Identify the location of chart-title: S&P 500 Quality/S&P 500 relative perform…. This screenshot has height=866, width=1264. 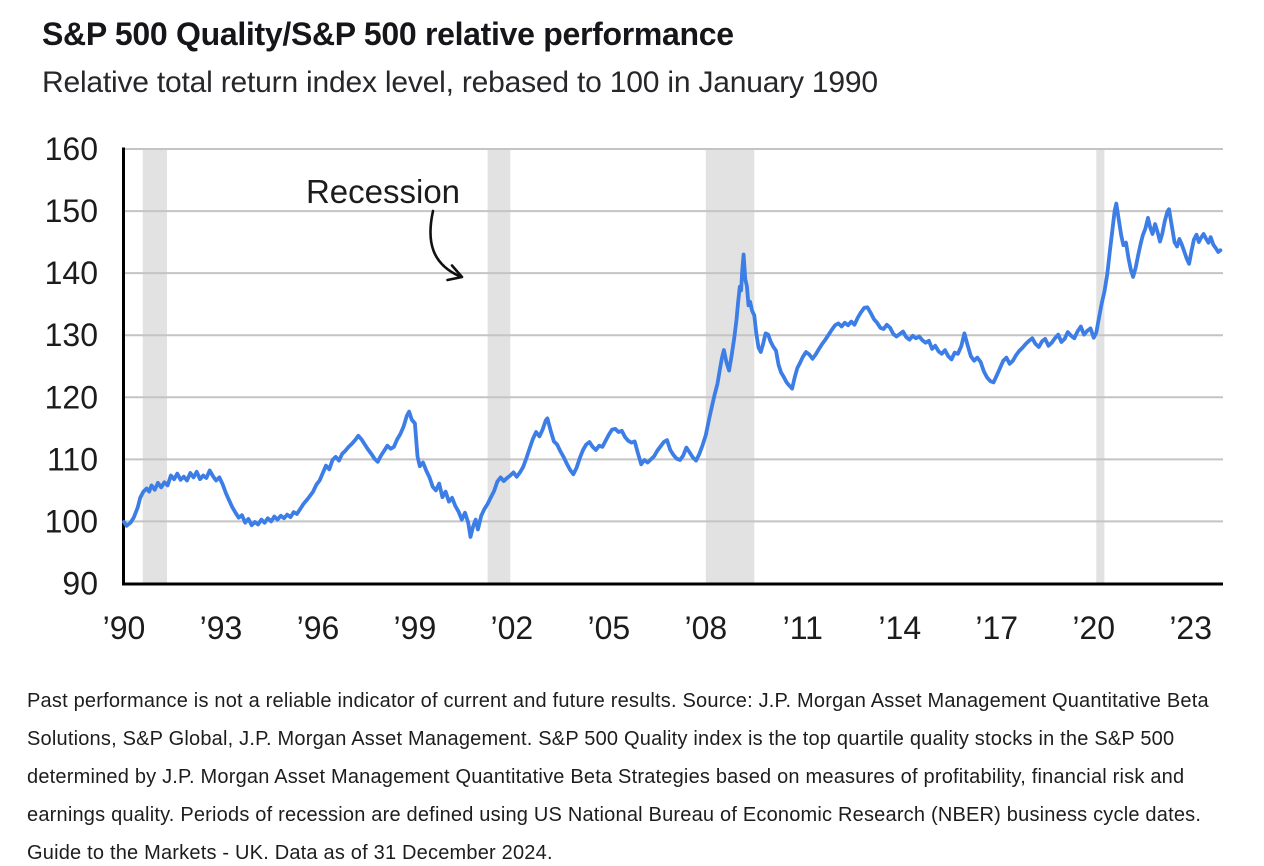
(388, 34).